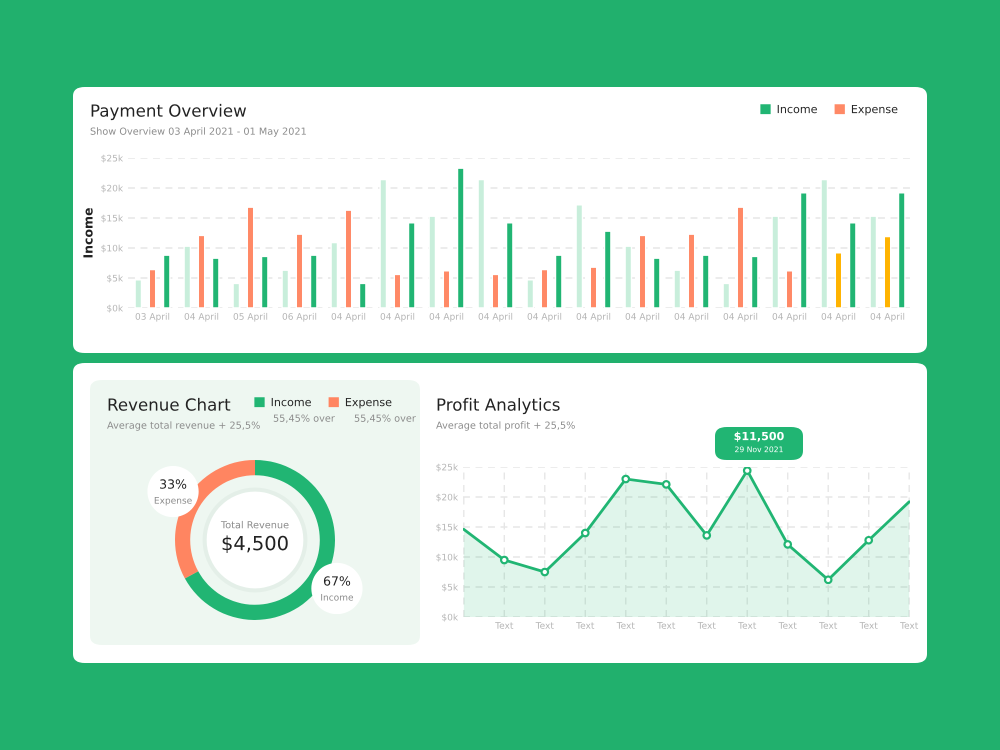 This screenshot has height=750, width=1000. Describe the element at coordinates (505, 426) in the screenshot. I see `chart-subtitle: Average total profit + 25,5%` at that location.